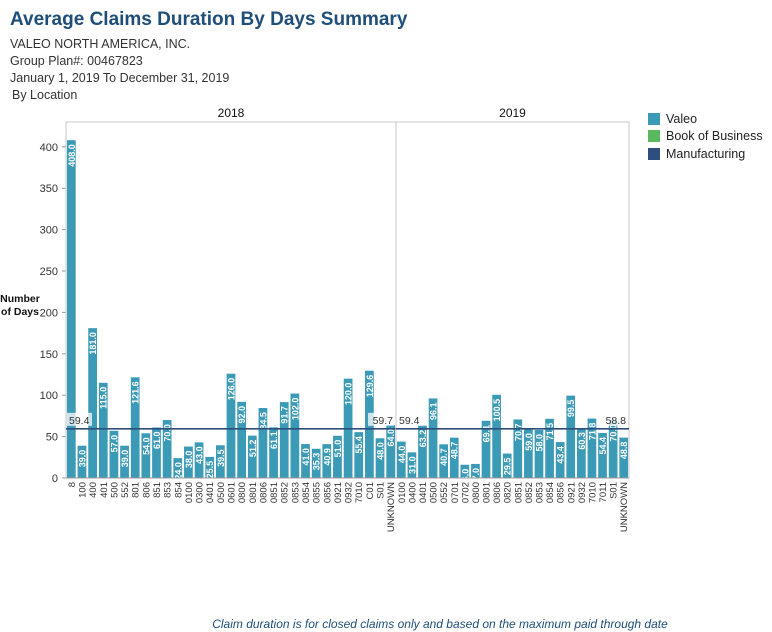 The width and height of the screenshot is (772, 632). What do you see at coordinates (455, 492) in the screenshot?
I see `x-tick-label: 0701` at bounding box center [455, 492].